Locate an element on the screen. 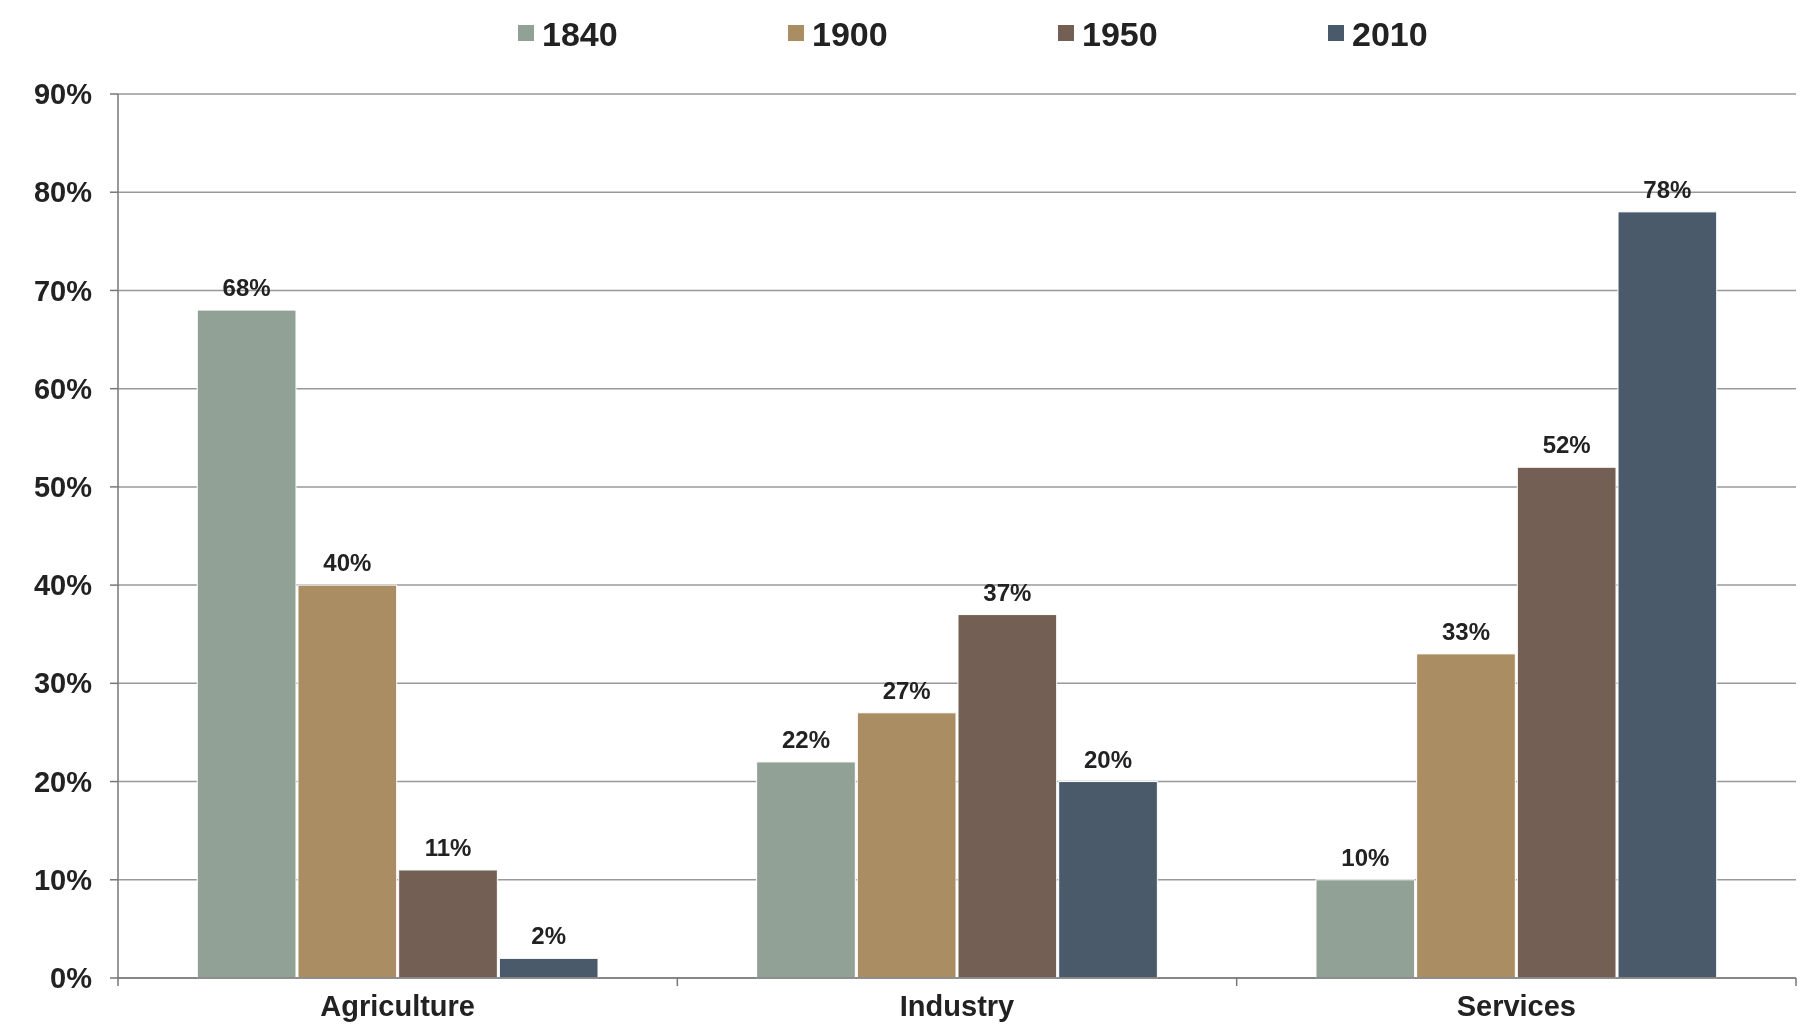 The height and width of the screenshot is (1033, 1814). data-label: 78% is located at coordinates (1667, 189).